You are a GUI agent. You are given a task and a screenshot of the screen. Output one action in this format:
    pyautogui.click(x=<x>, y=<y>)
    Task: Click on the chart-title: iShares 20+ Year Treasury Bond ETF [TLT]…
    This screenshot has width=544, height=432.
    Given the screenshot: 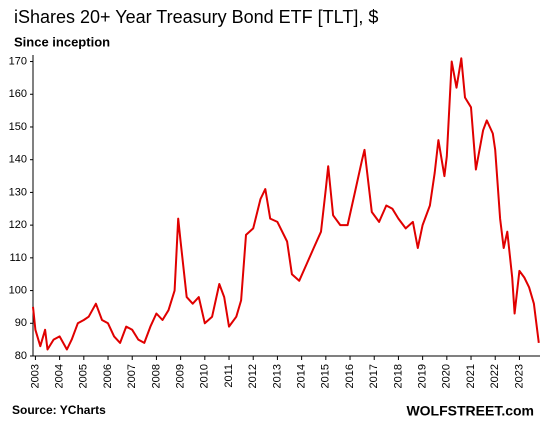 What is the action you would take?
    pyautogui.click(x=196, y=17)
    